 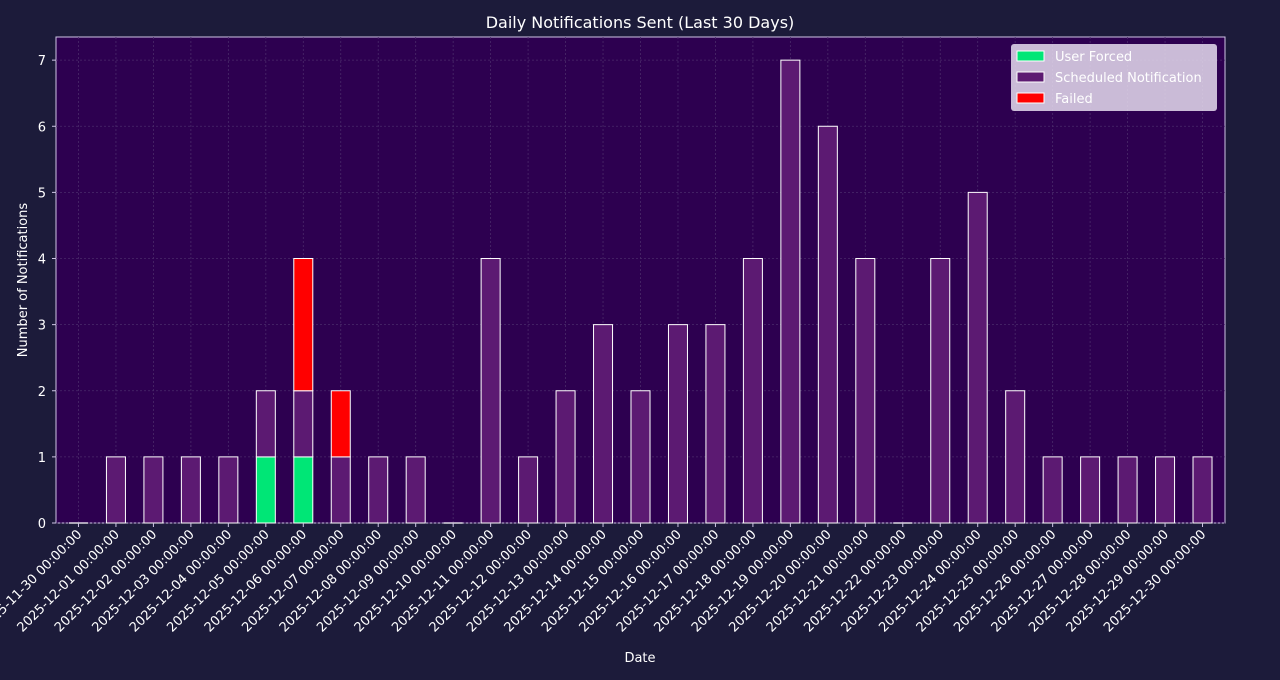 I want to click on legend-box, so click(x=1114, y=77).